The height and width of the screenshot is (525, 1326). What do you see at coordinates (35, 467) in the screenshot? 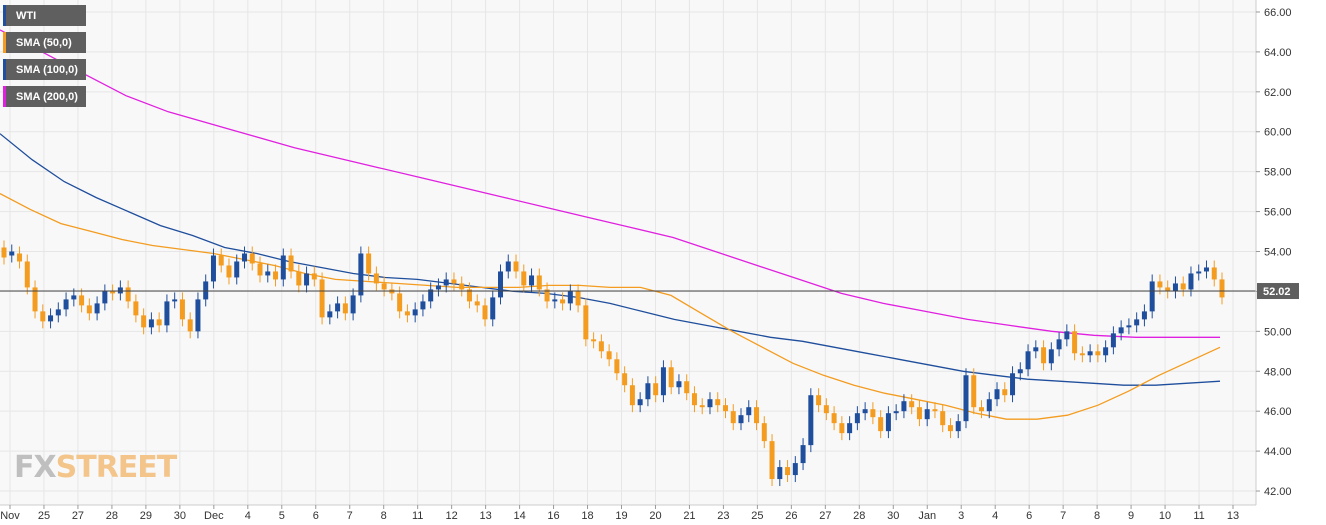
I see `logo-fx: FX` at bounding box center [35, 467].